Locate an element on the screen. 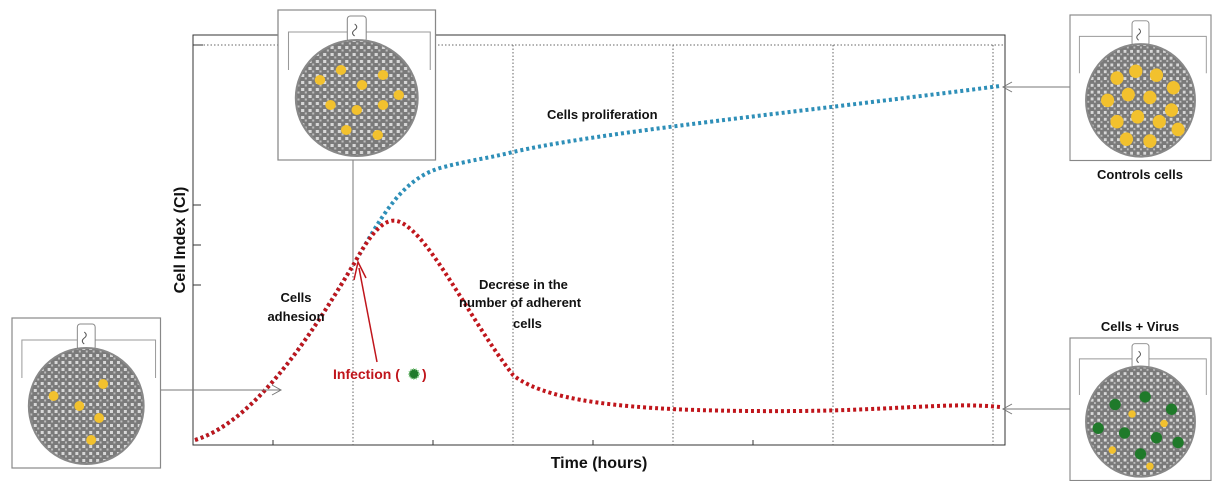 The width and height of the screenshot is (1219, 481). decrease-label: cells is located at coordinates (527, 323).